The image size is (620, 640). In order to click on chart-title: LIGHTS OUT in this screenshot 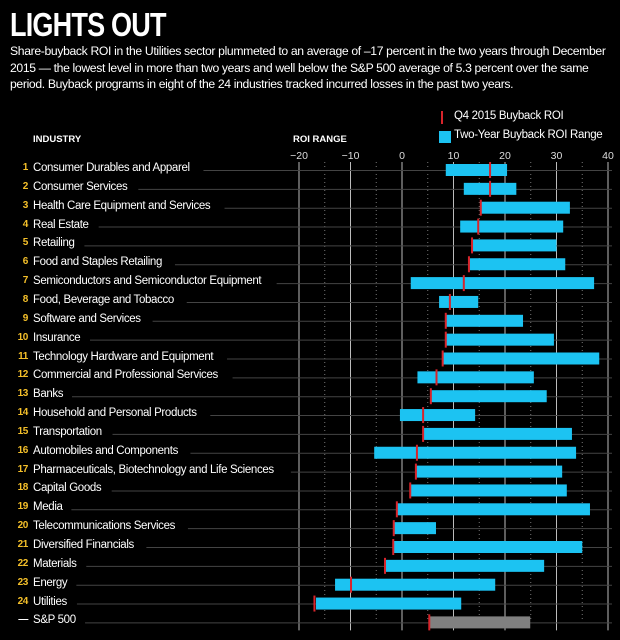, I will do `click(88, 24)`.